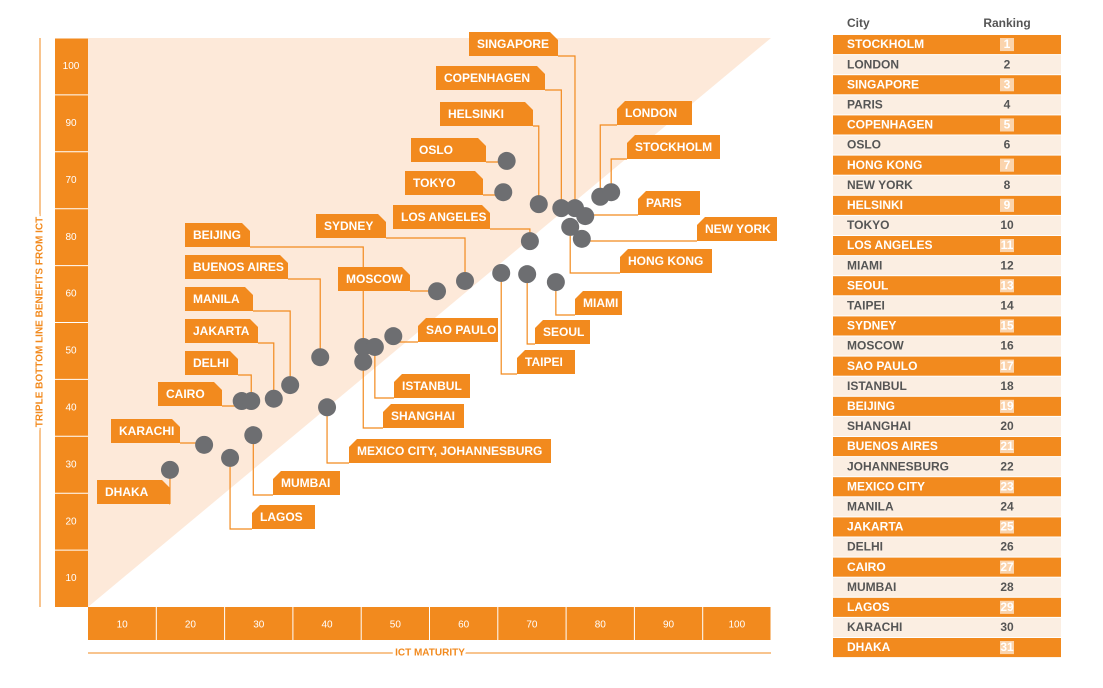 The width and height of the screenshot is (1103, 688). Describe the element at coordinates (1007, 125) in the screenshot. I see `city-rank: 5` at that location.